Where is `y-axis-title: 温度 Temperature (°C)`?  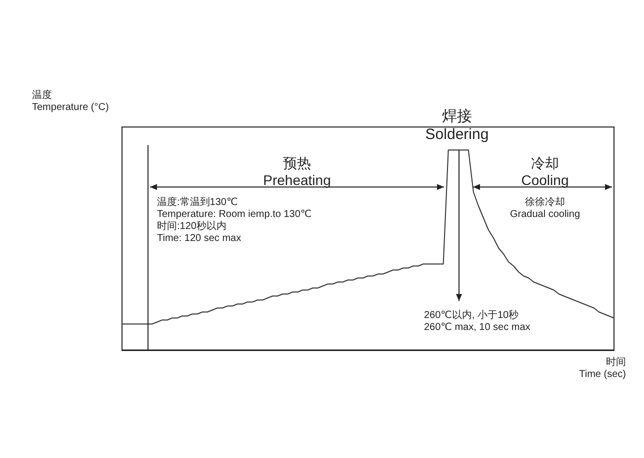 y-axis-title: 温度 Temperature (°C) is located at coordinates (70, 102).